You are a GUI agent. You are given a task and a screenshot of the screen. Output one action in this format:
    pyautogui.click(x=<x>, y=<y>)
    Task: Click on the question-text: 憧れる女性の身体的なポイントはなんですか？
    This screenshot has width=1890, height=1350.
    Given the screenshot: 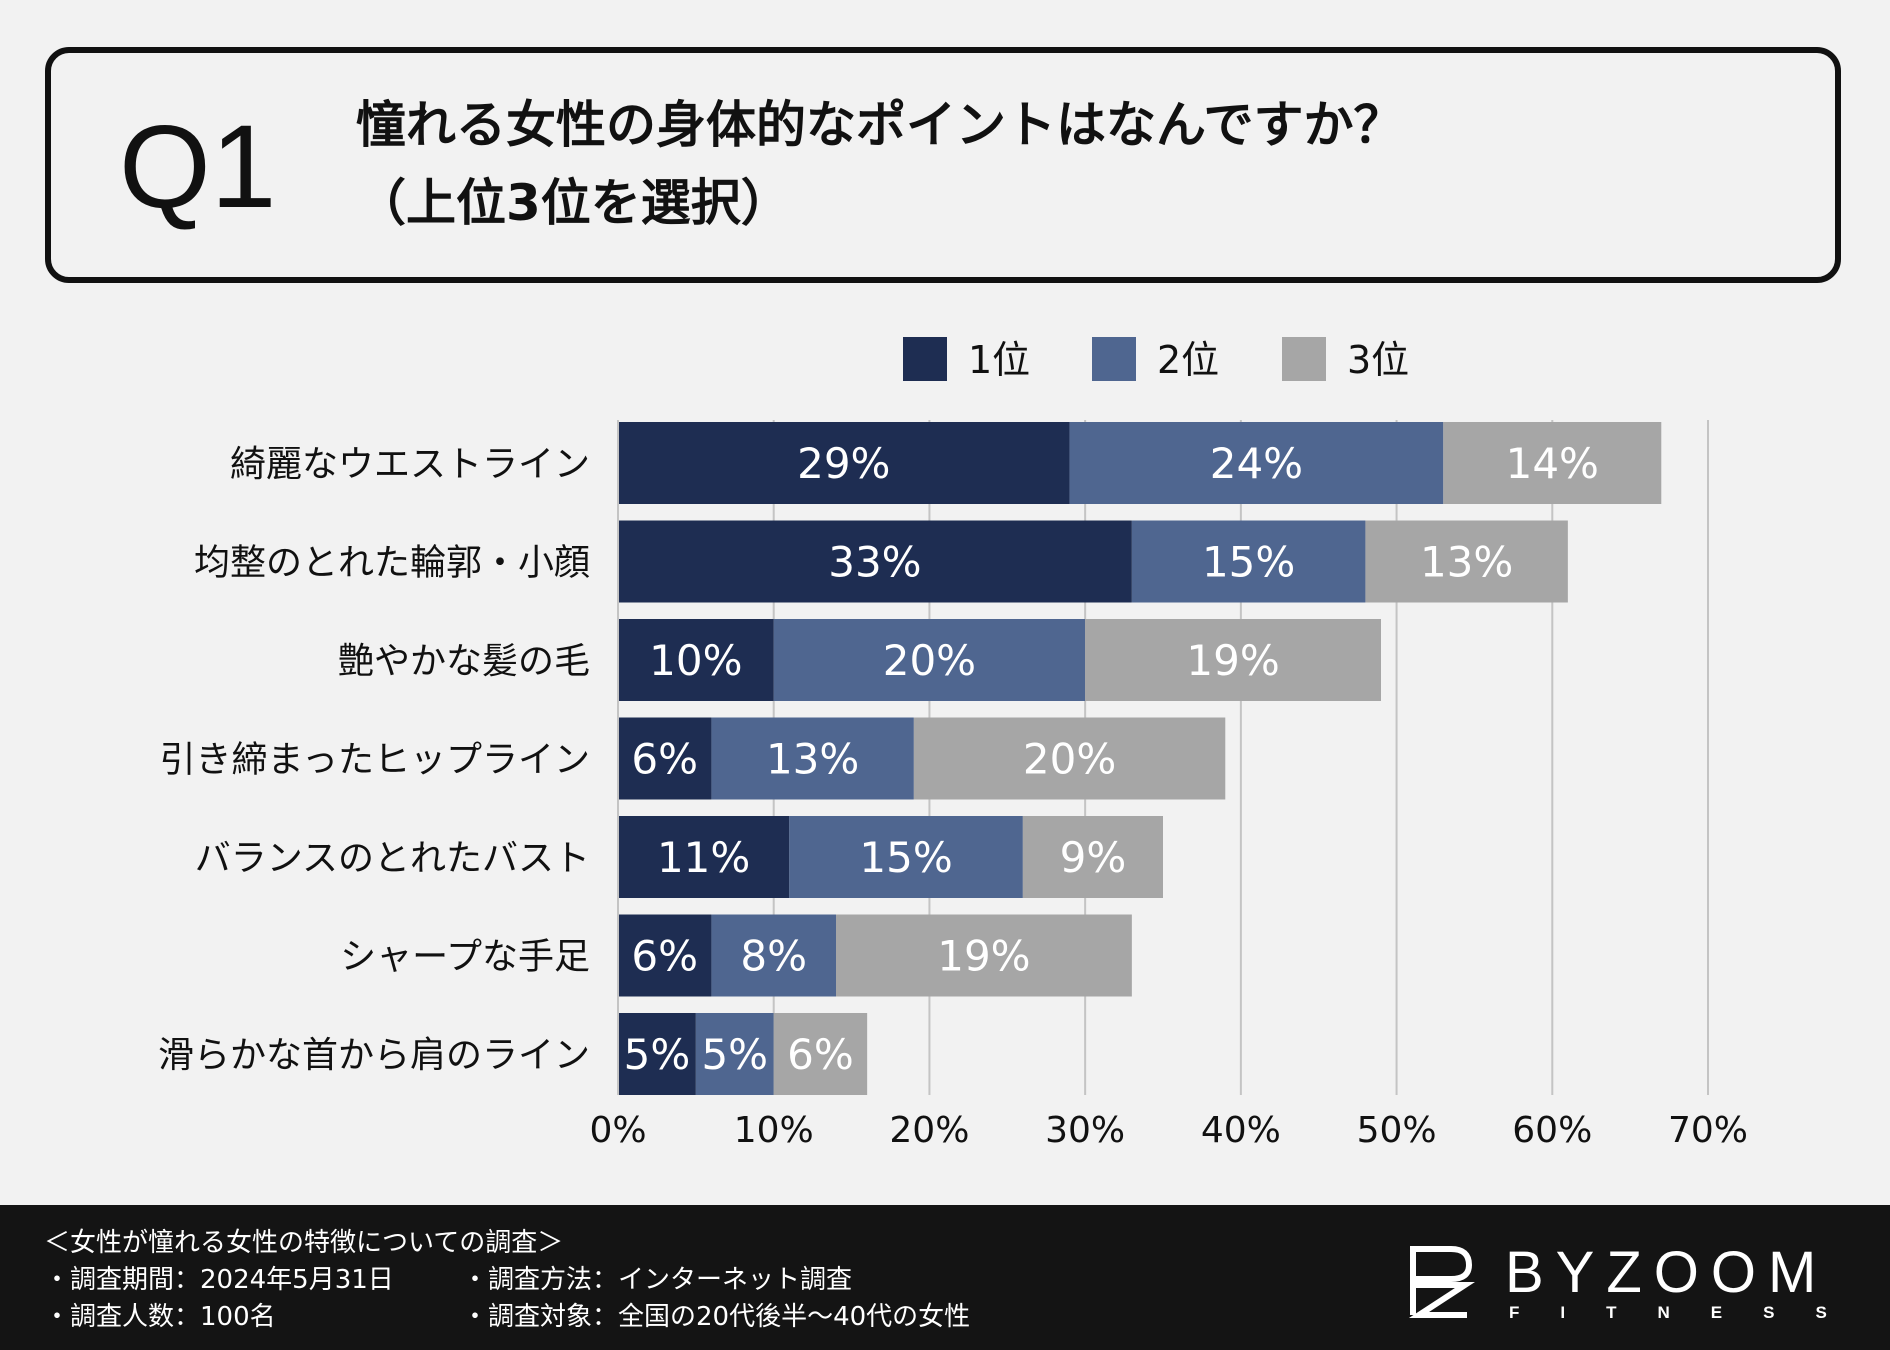 What is the action you would take?
    pyautogui.click(x=880, y=125)
    